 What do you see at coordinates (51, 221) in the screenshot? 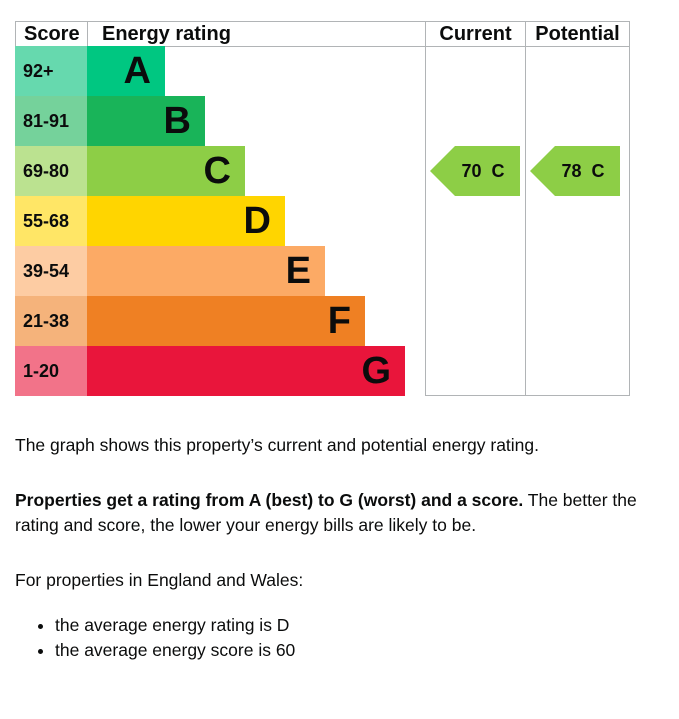
I see `band-score: 55-68` at bounding box center [51, 221].